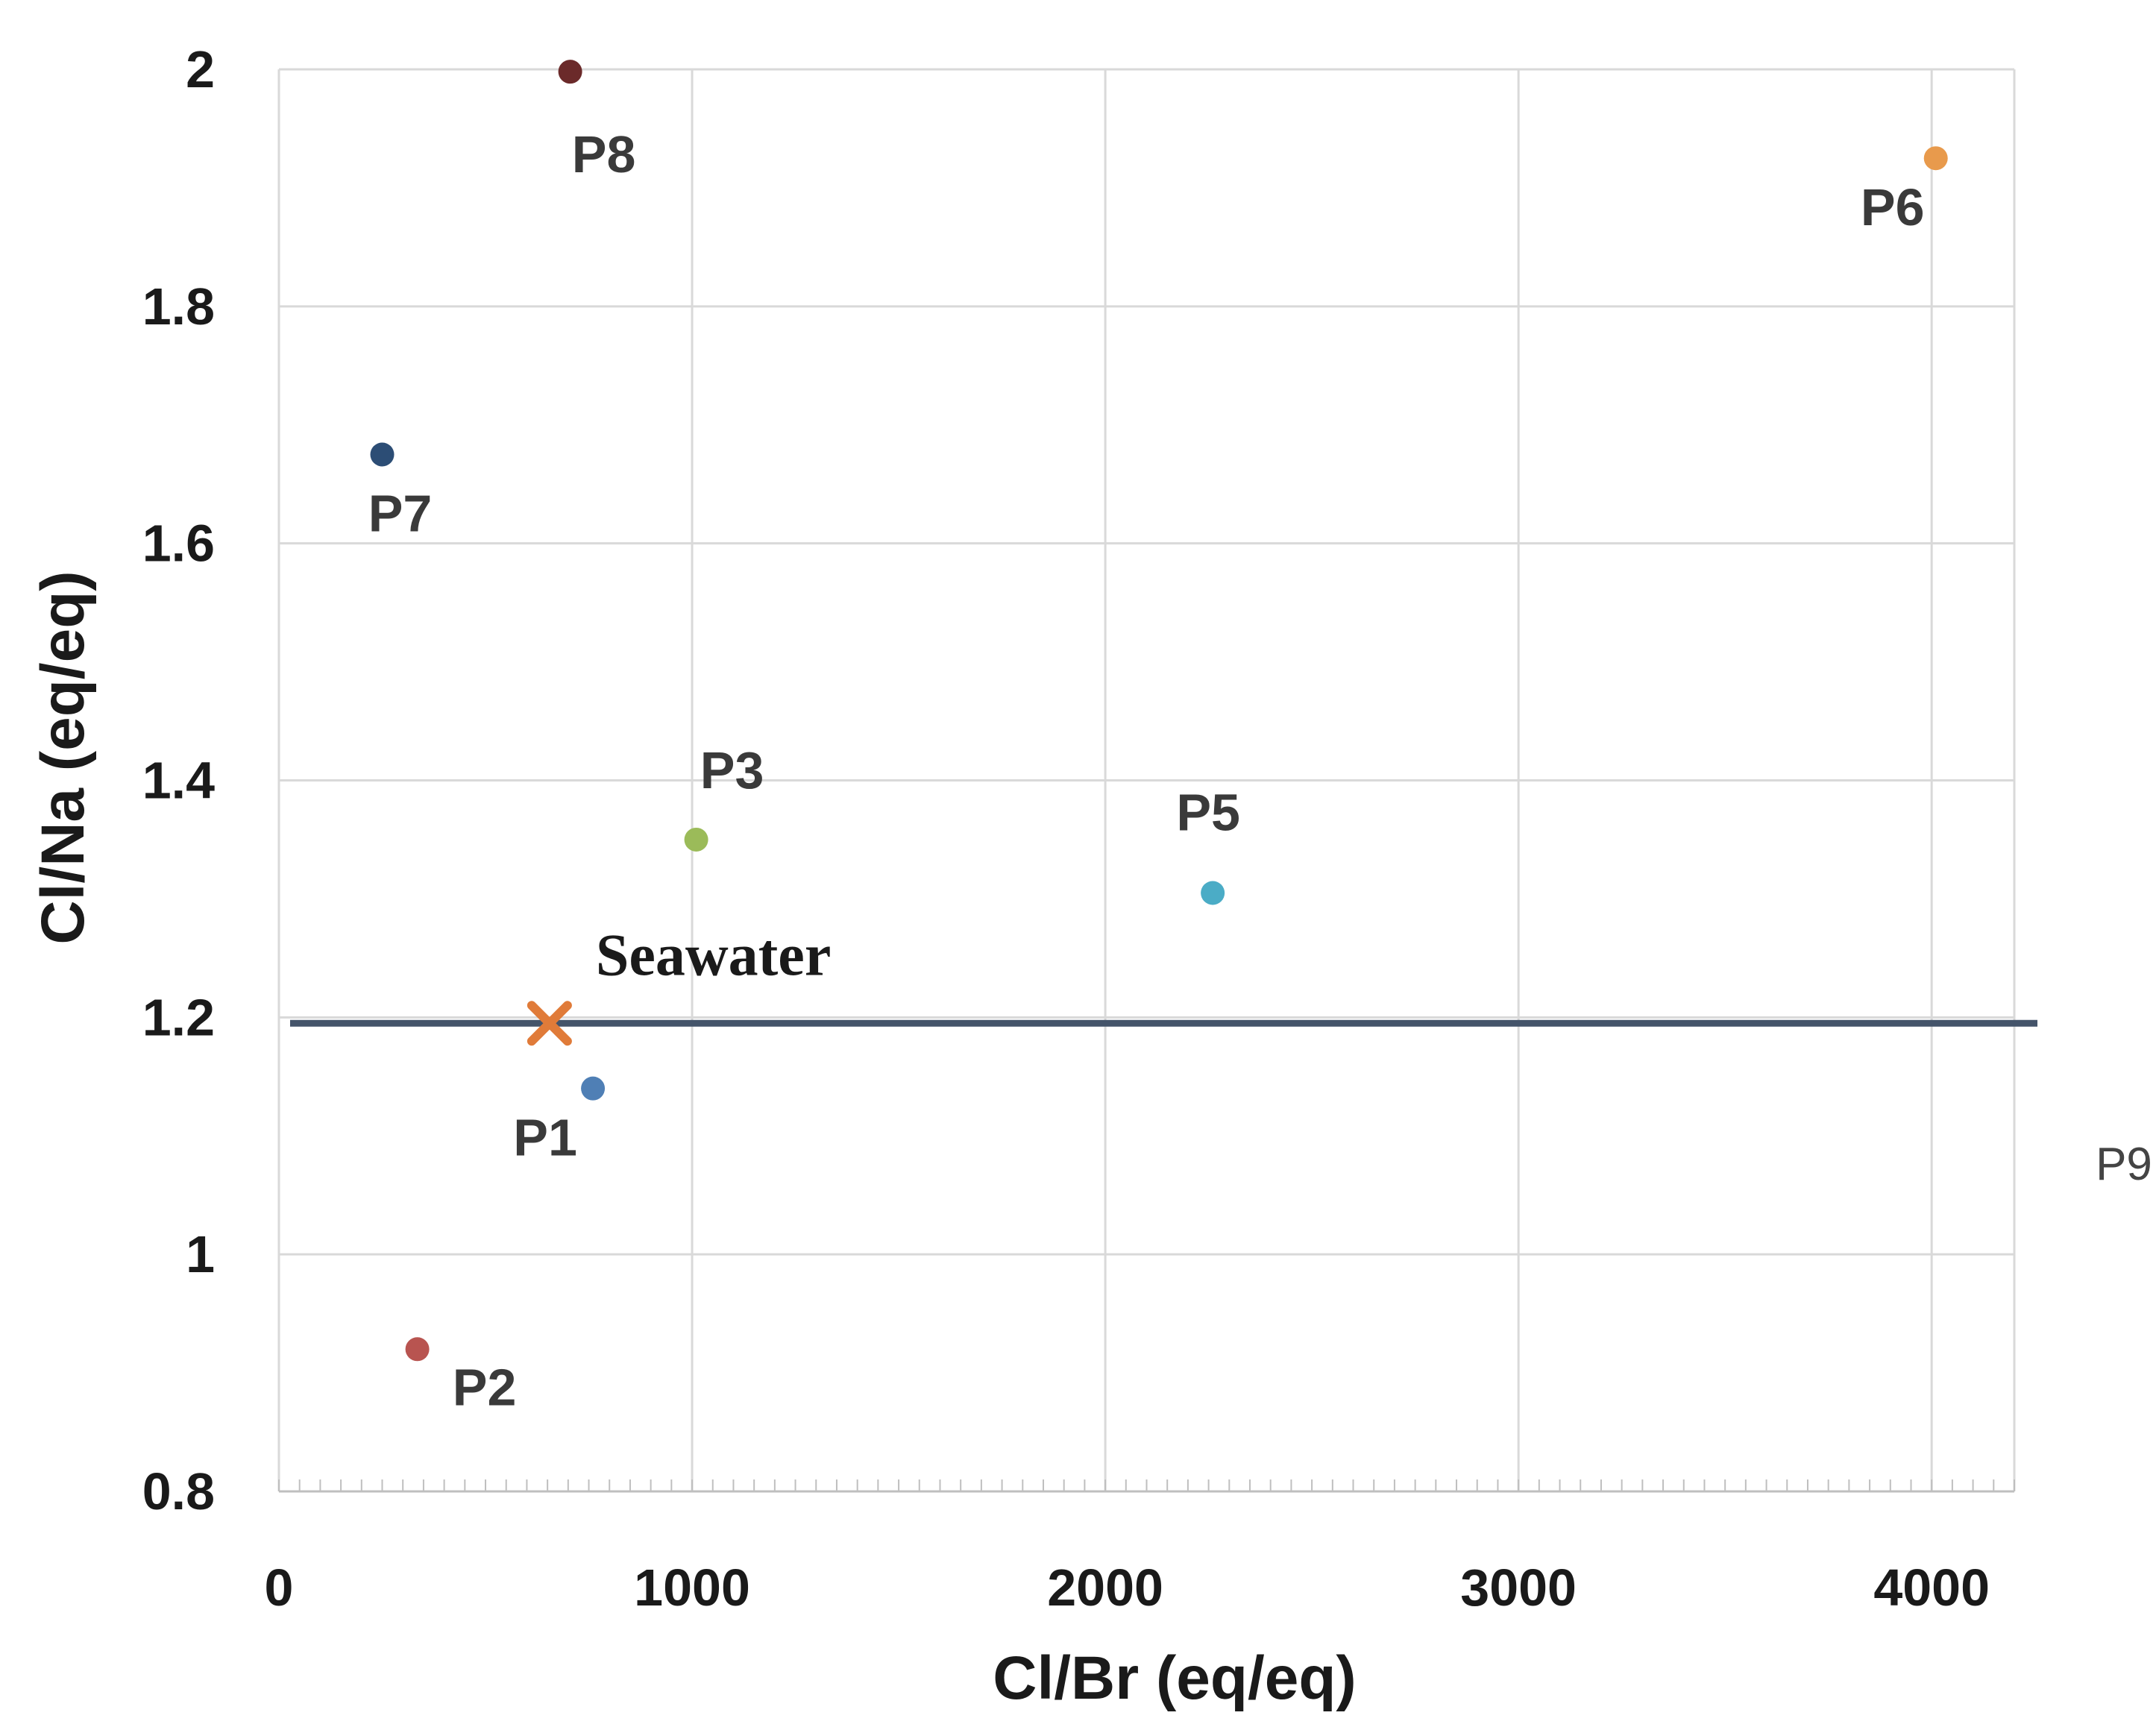 The width and height of the screenshot is (2156, 1733). What do you see at coordinates (417, 1349) in the screenshot?
I see `data-point-p2` at bounding box center [417, 1349].